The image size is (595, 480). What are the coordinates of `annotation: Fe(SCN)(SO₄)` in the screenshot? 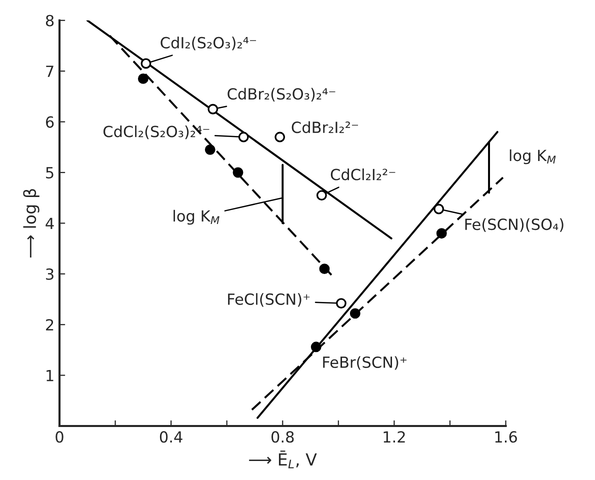 It's located at (514, 225).